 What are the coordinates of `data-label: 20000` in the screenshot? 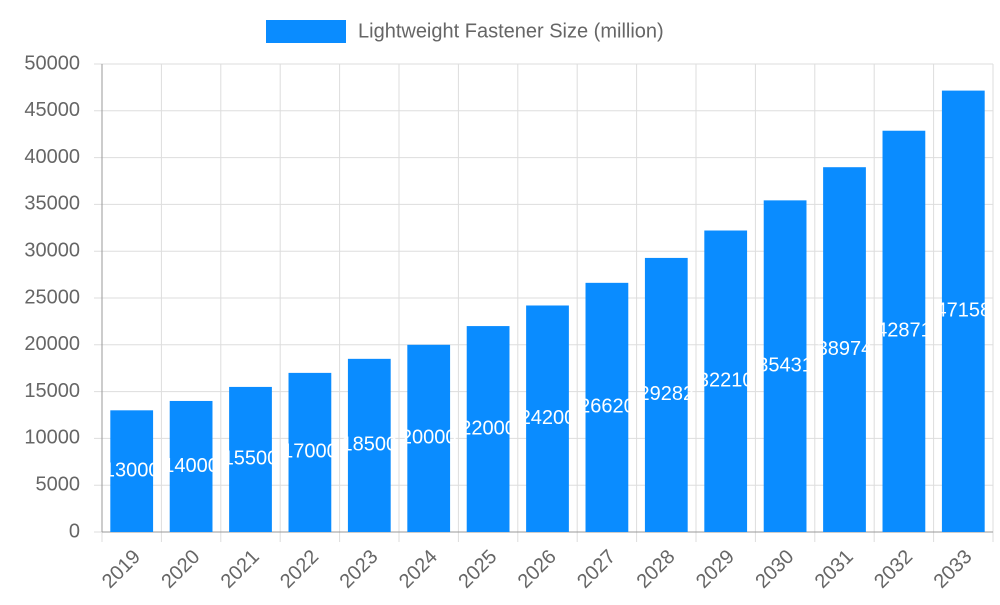 It's located at (429, 438).